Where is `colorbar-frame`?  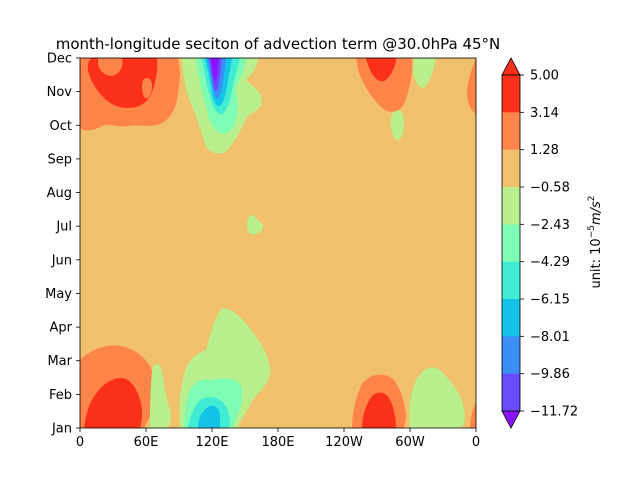
colorbar-frame is located at coordinates (511, 243).